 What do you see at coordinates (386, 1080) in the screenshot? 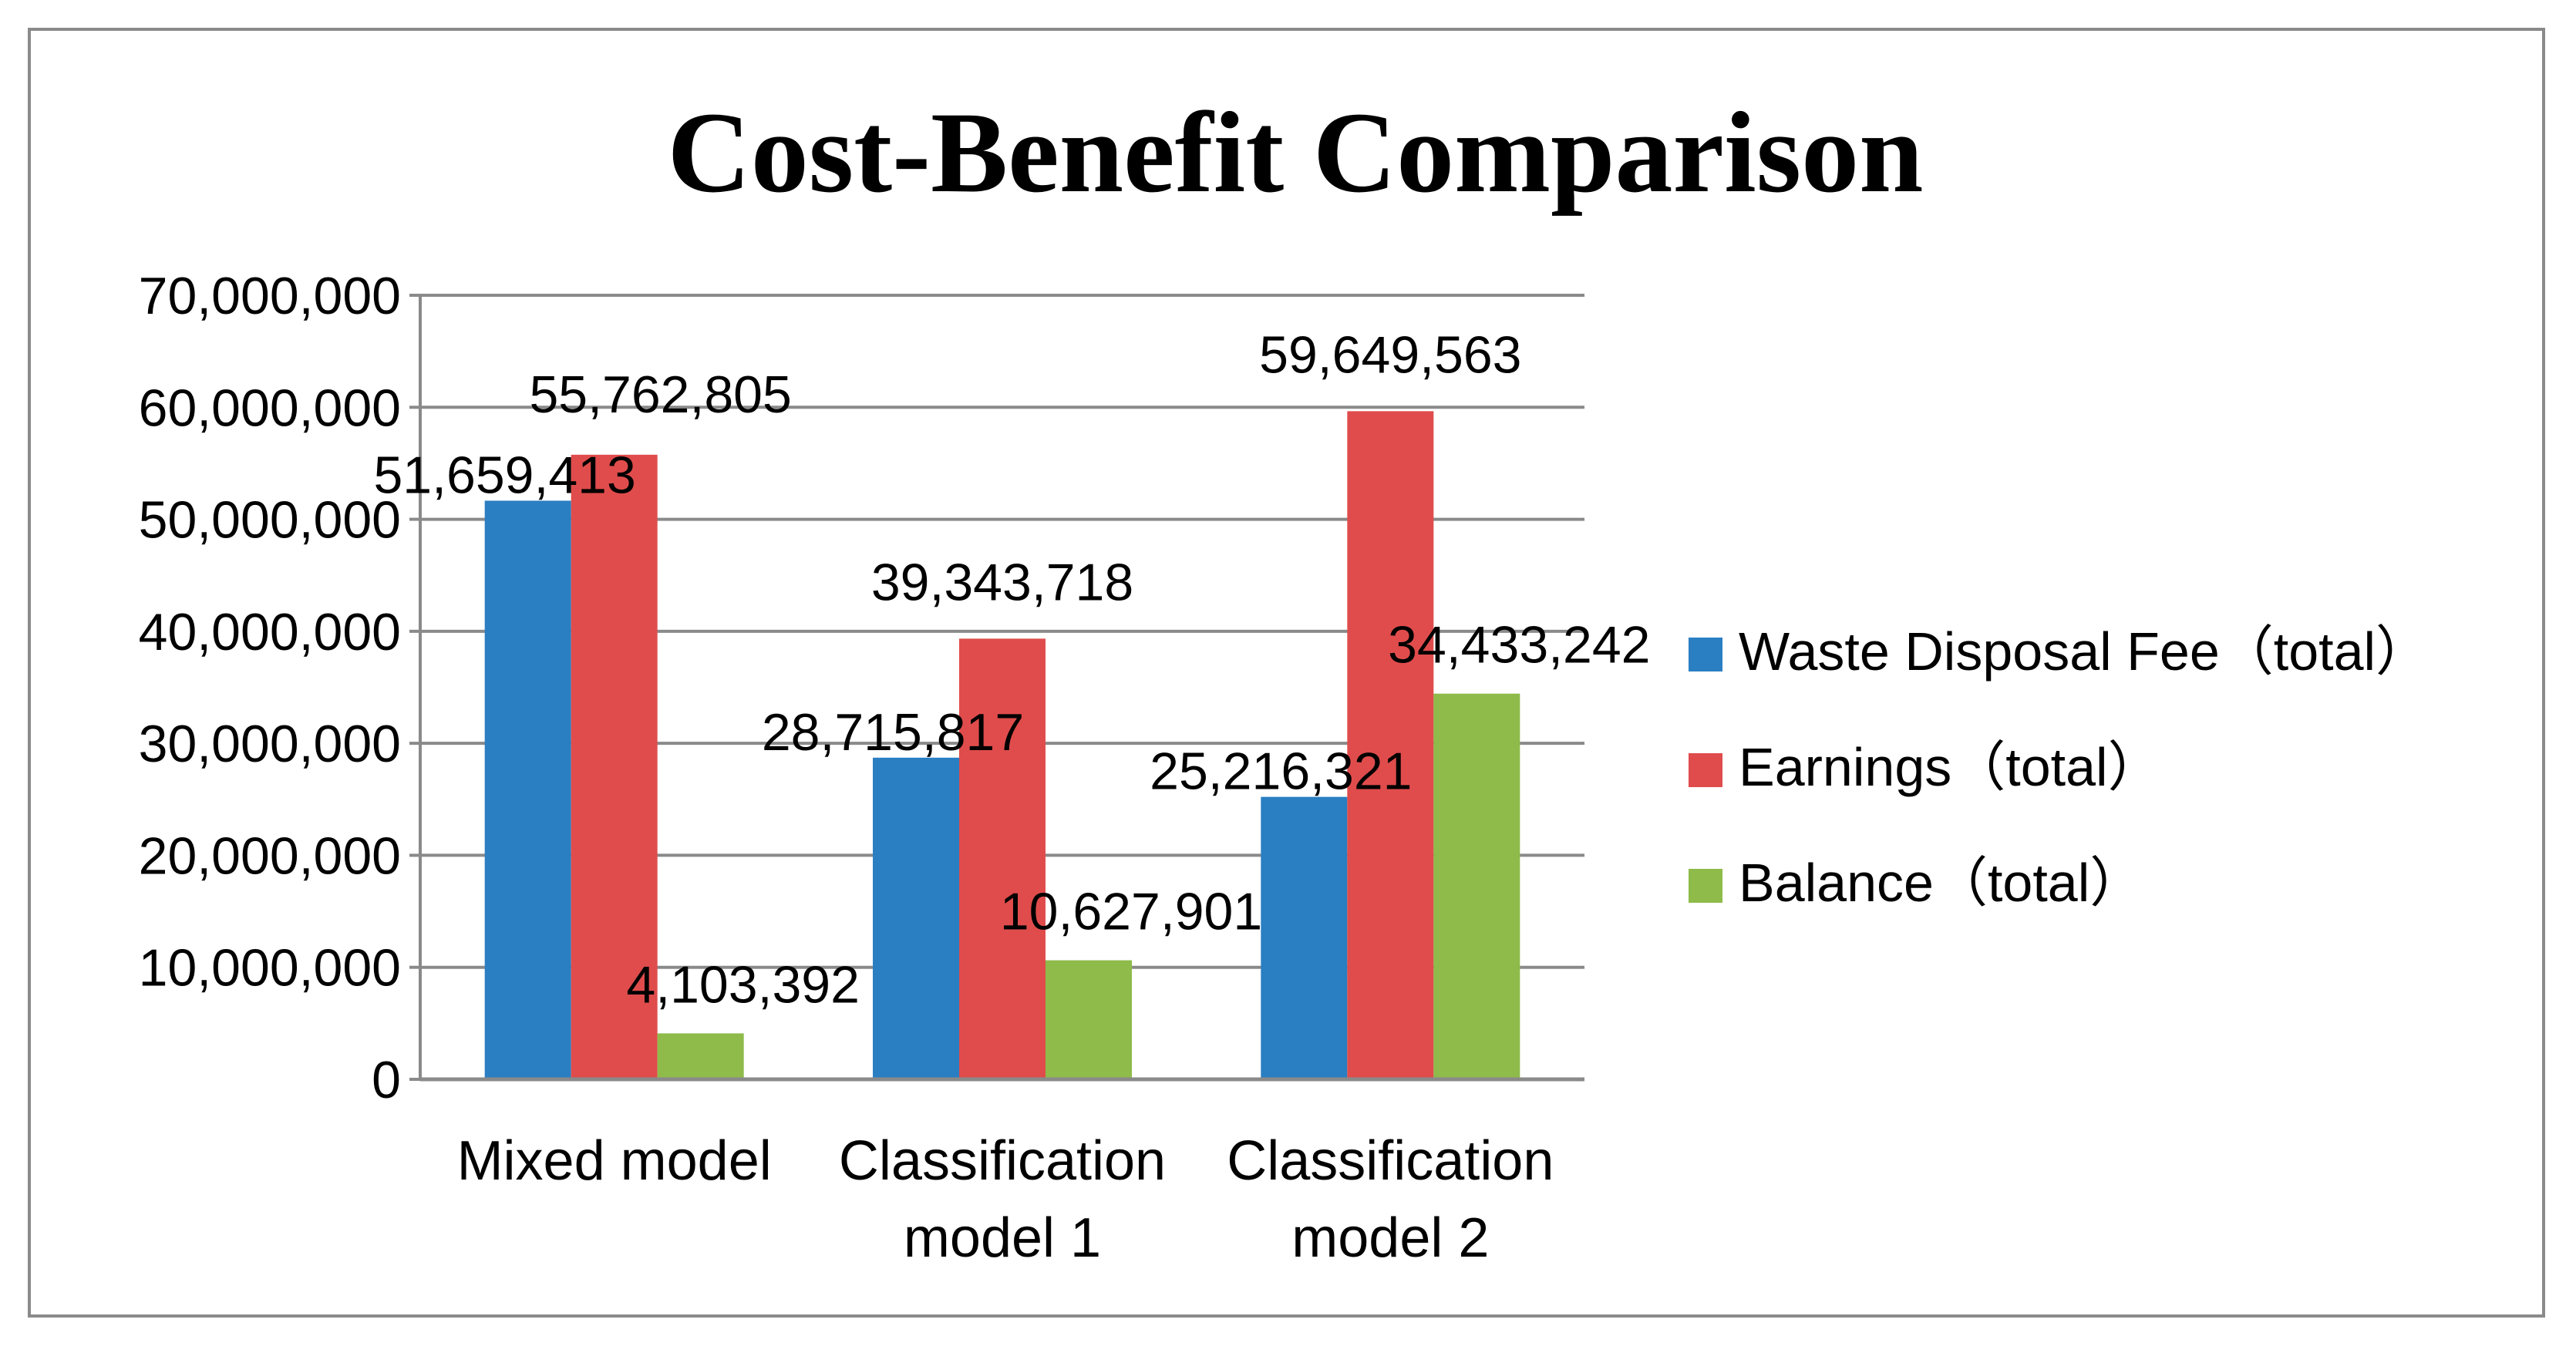
I see `y-tick-label: 0` at bounding box center [386, 1080].